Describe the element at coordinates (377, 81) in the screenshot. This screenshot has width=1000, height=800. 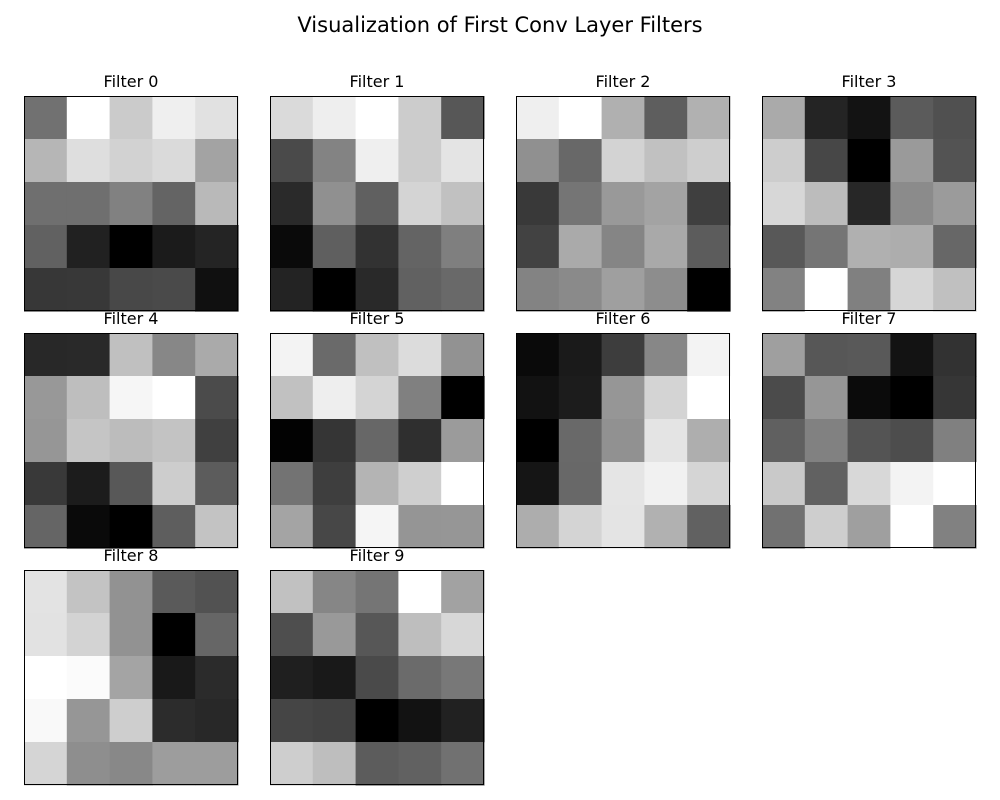
I see `filter-title: Filter 1` at that location.